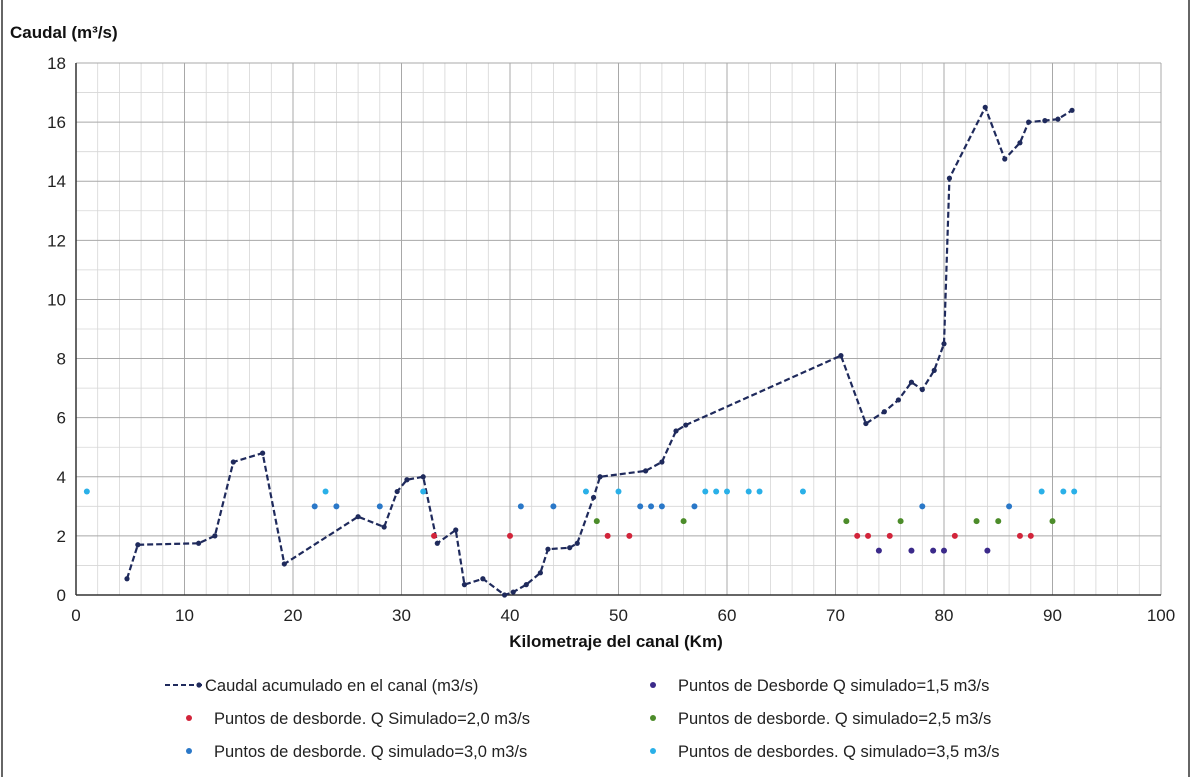 The height and width of the screenshot is (777, 1193). Describe the element at coordinates (56, 122) in the screenshot. I see `y-tick-label: 16` at that location.